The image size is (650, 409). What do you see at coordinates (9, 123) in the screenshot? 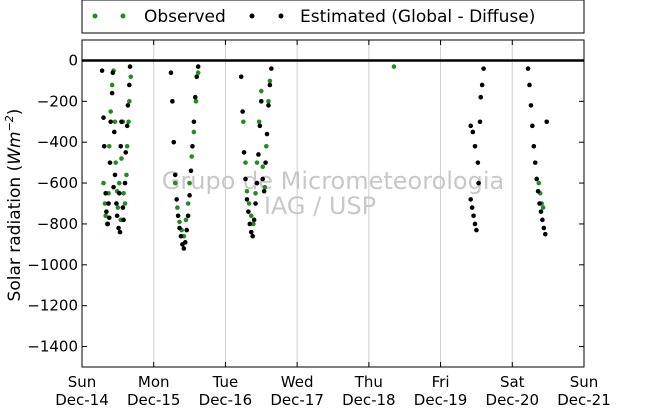
I see `y-axis-title-exponent: −2` at bounding box center [9, 123].